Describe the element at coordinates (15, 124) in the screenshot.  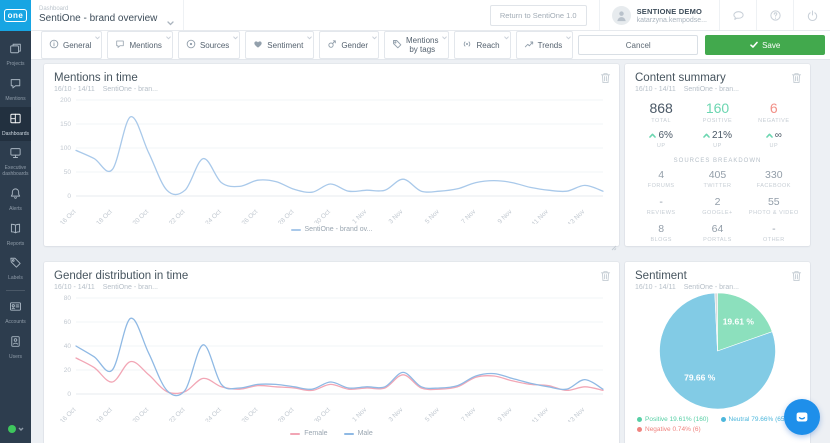
I see `sidebar-item-dashboards: Dashboards` at that location.